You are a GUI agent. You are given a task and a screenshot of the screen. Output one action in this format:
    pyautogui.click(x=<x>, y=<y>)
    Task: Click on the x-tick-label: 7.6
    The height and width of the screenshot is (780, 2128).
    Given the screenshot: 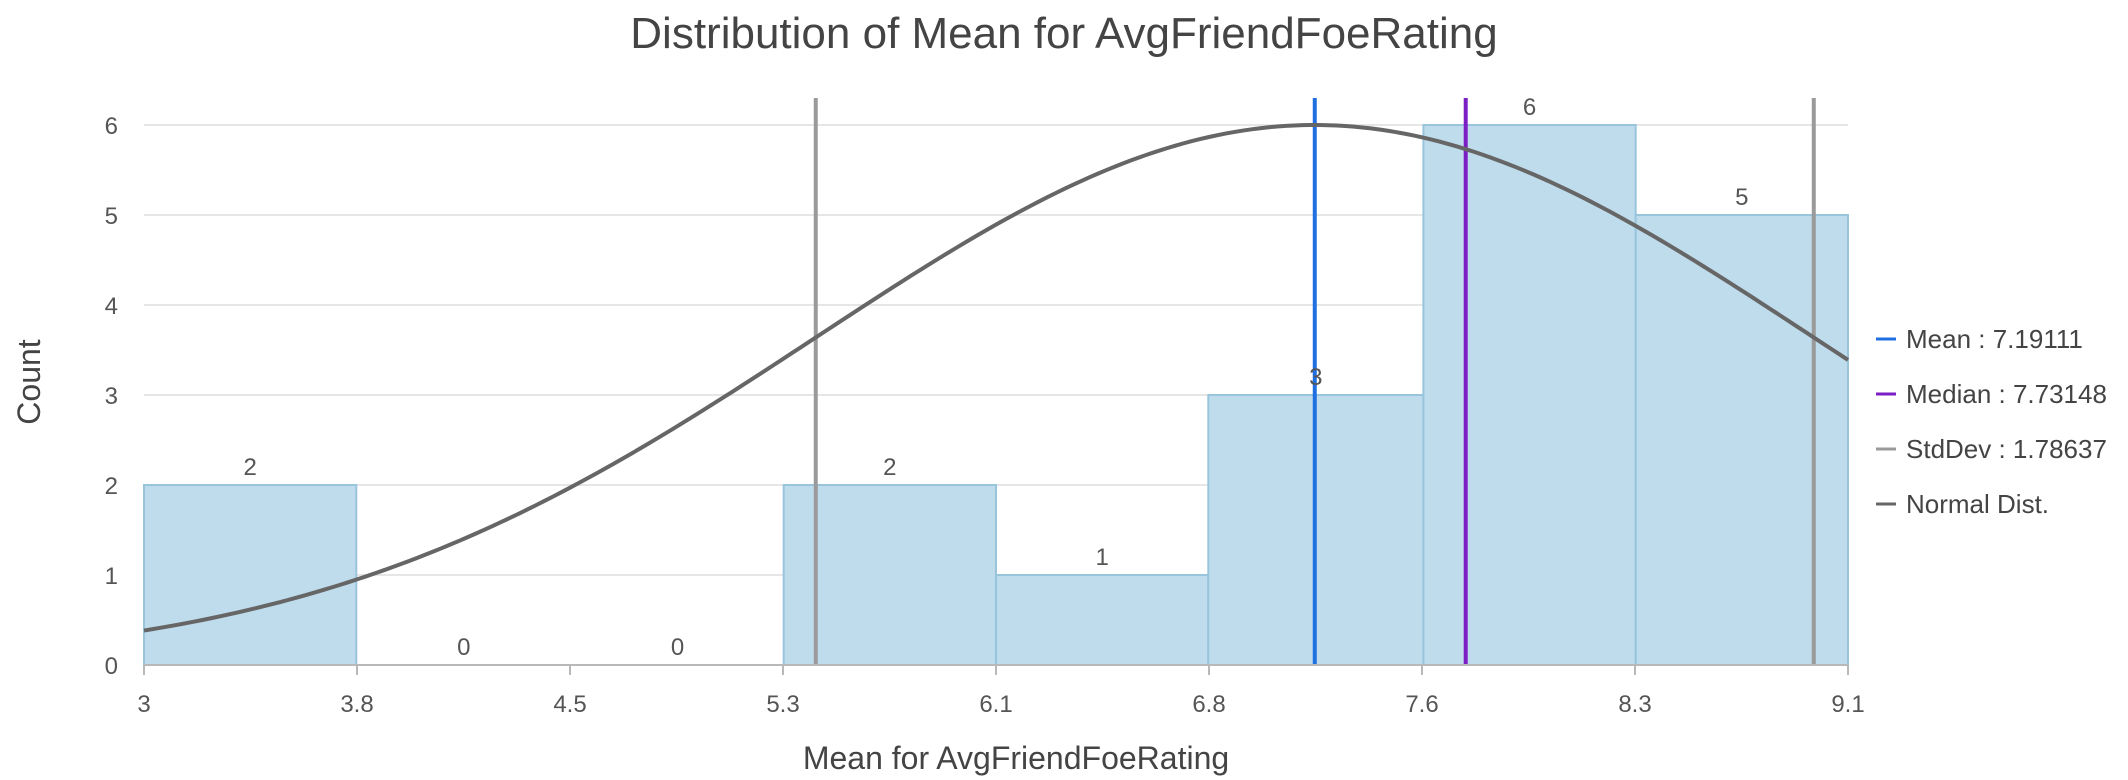 What is the action you would take?
    pyautogui.click(x=1421, y=704)
    